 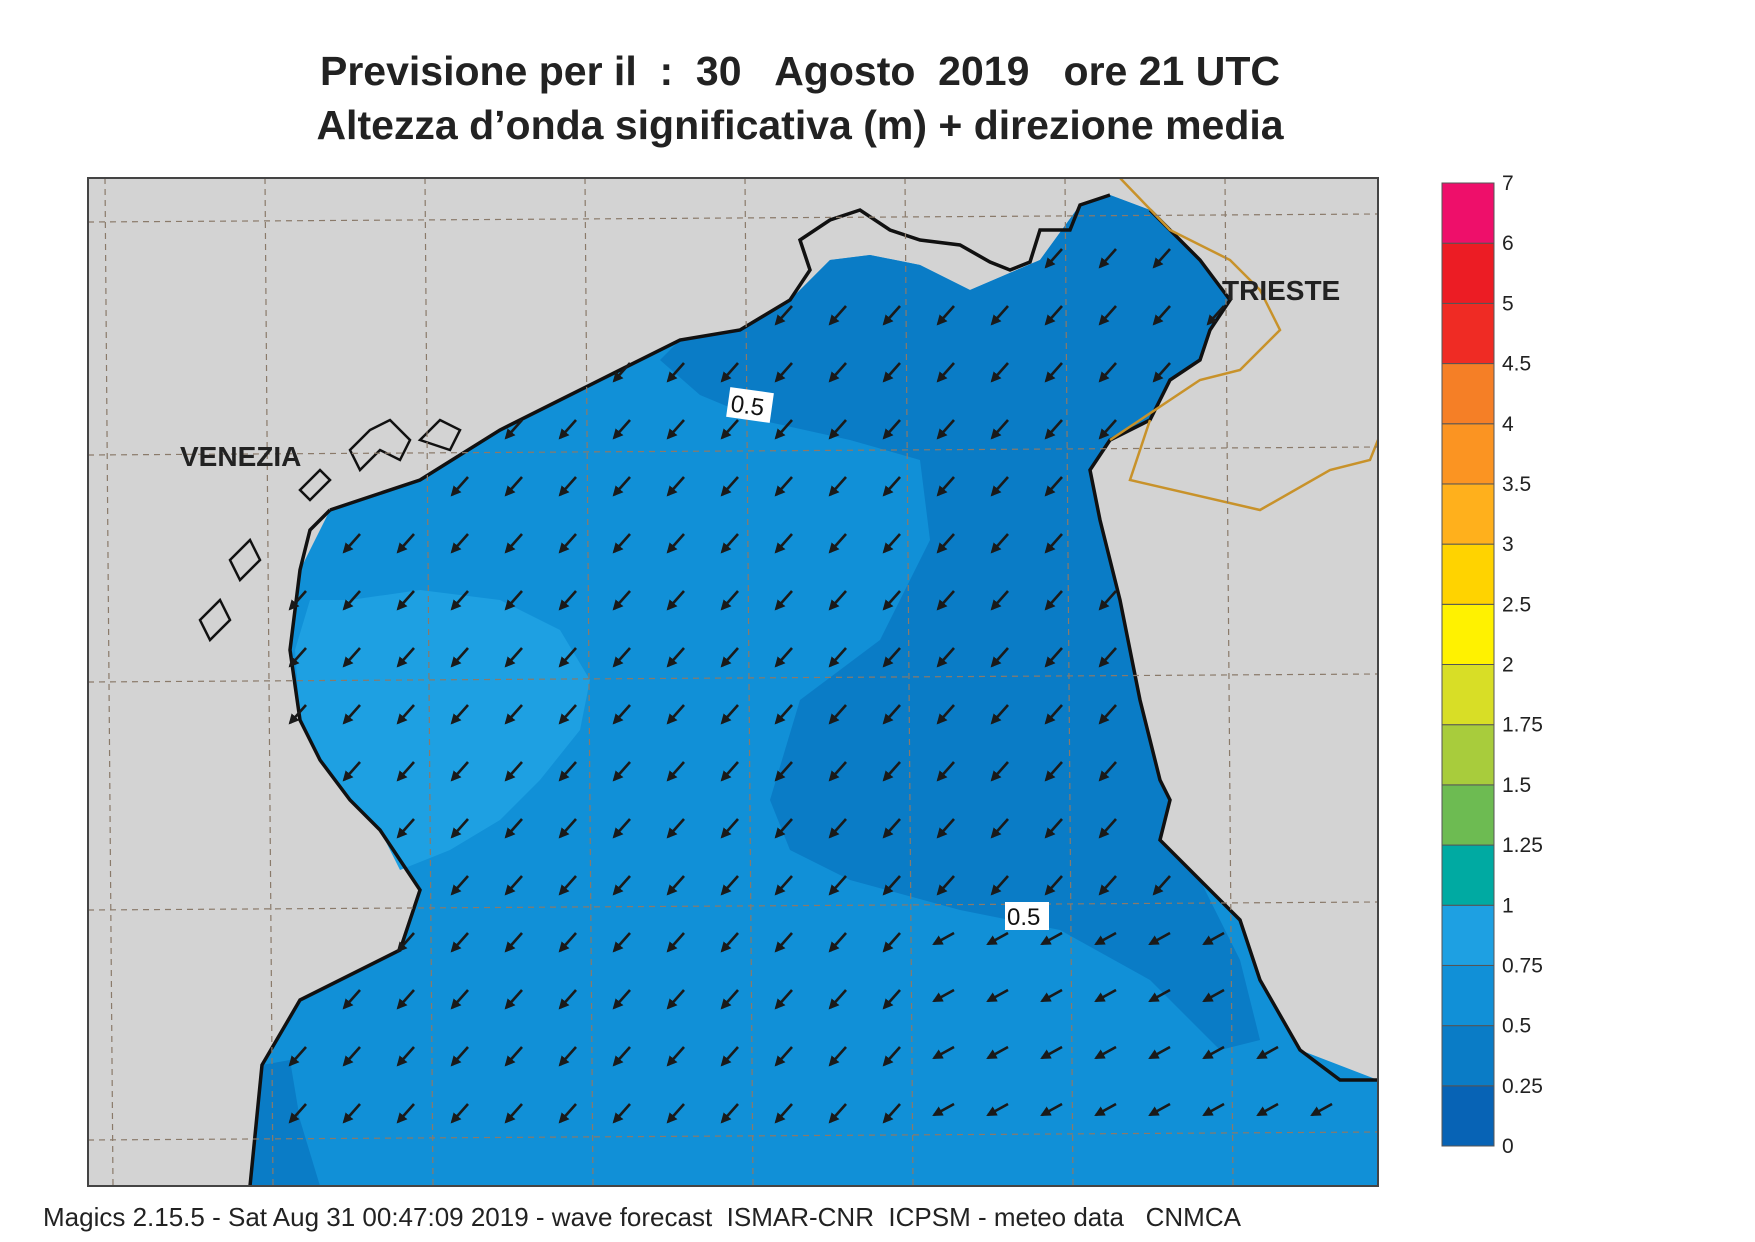 I want to click on country-border, so click(x=1243, y=345).